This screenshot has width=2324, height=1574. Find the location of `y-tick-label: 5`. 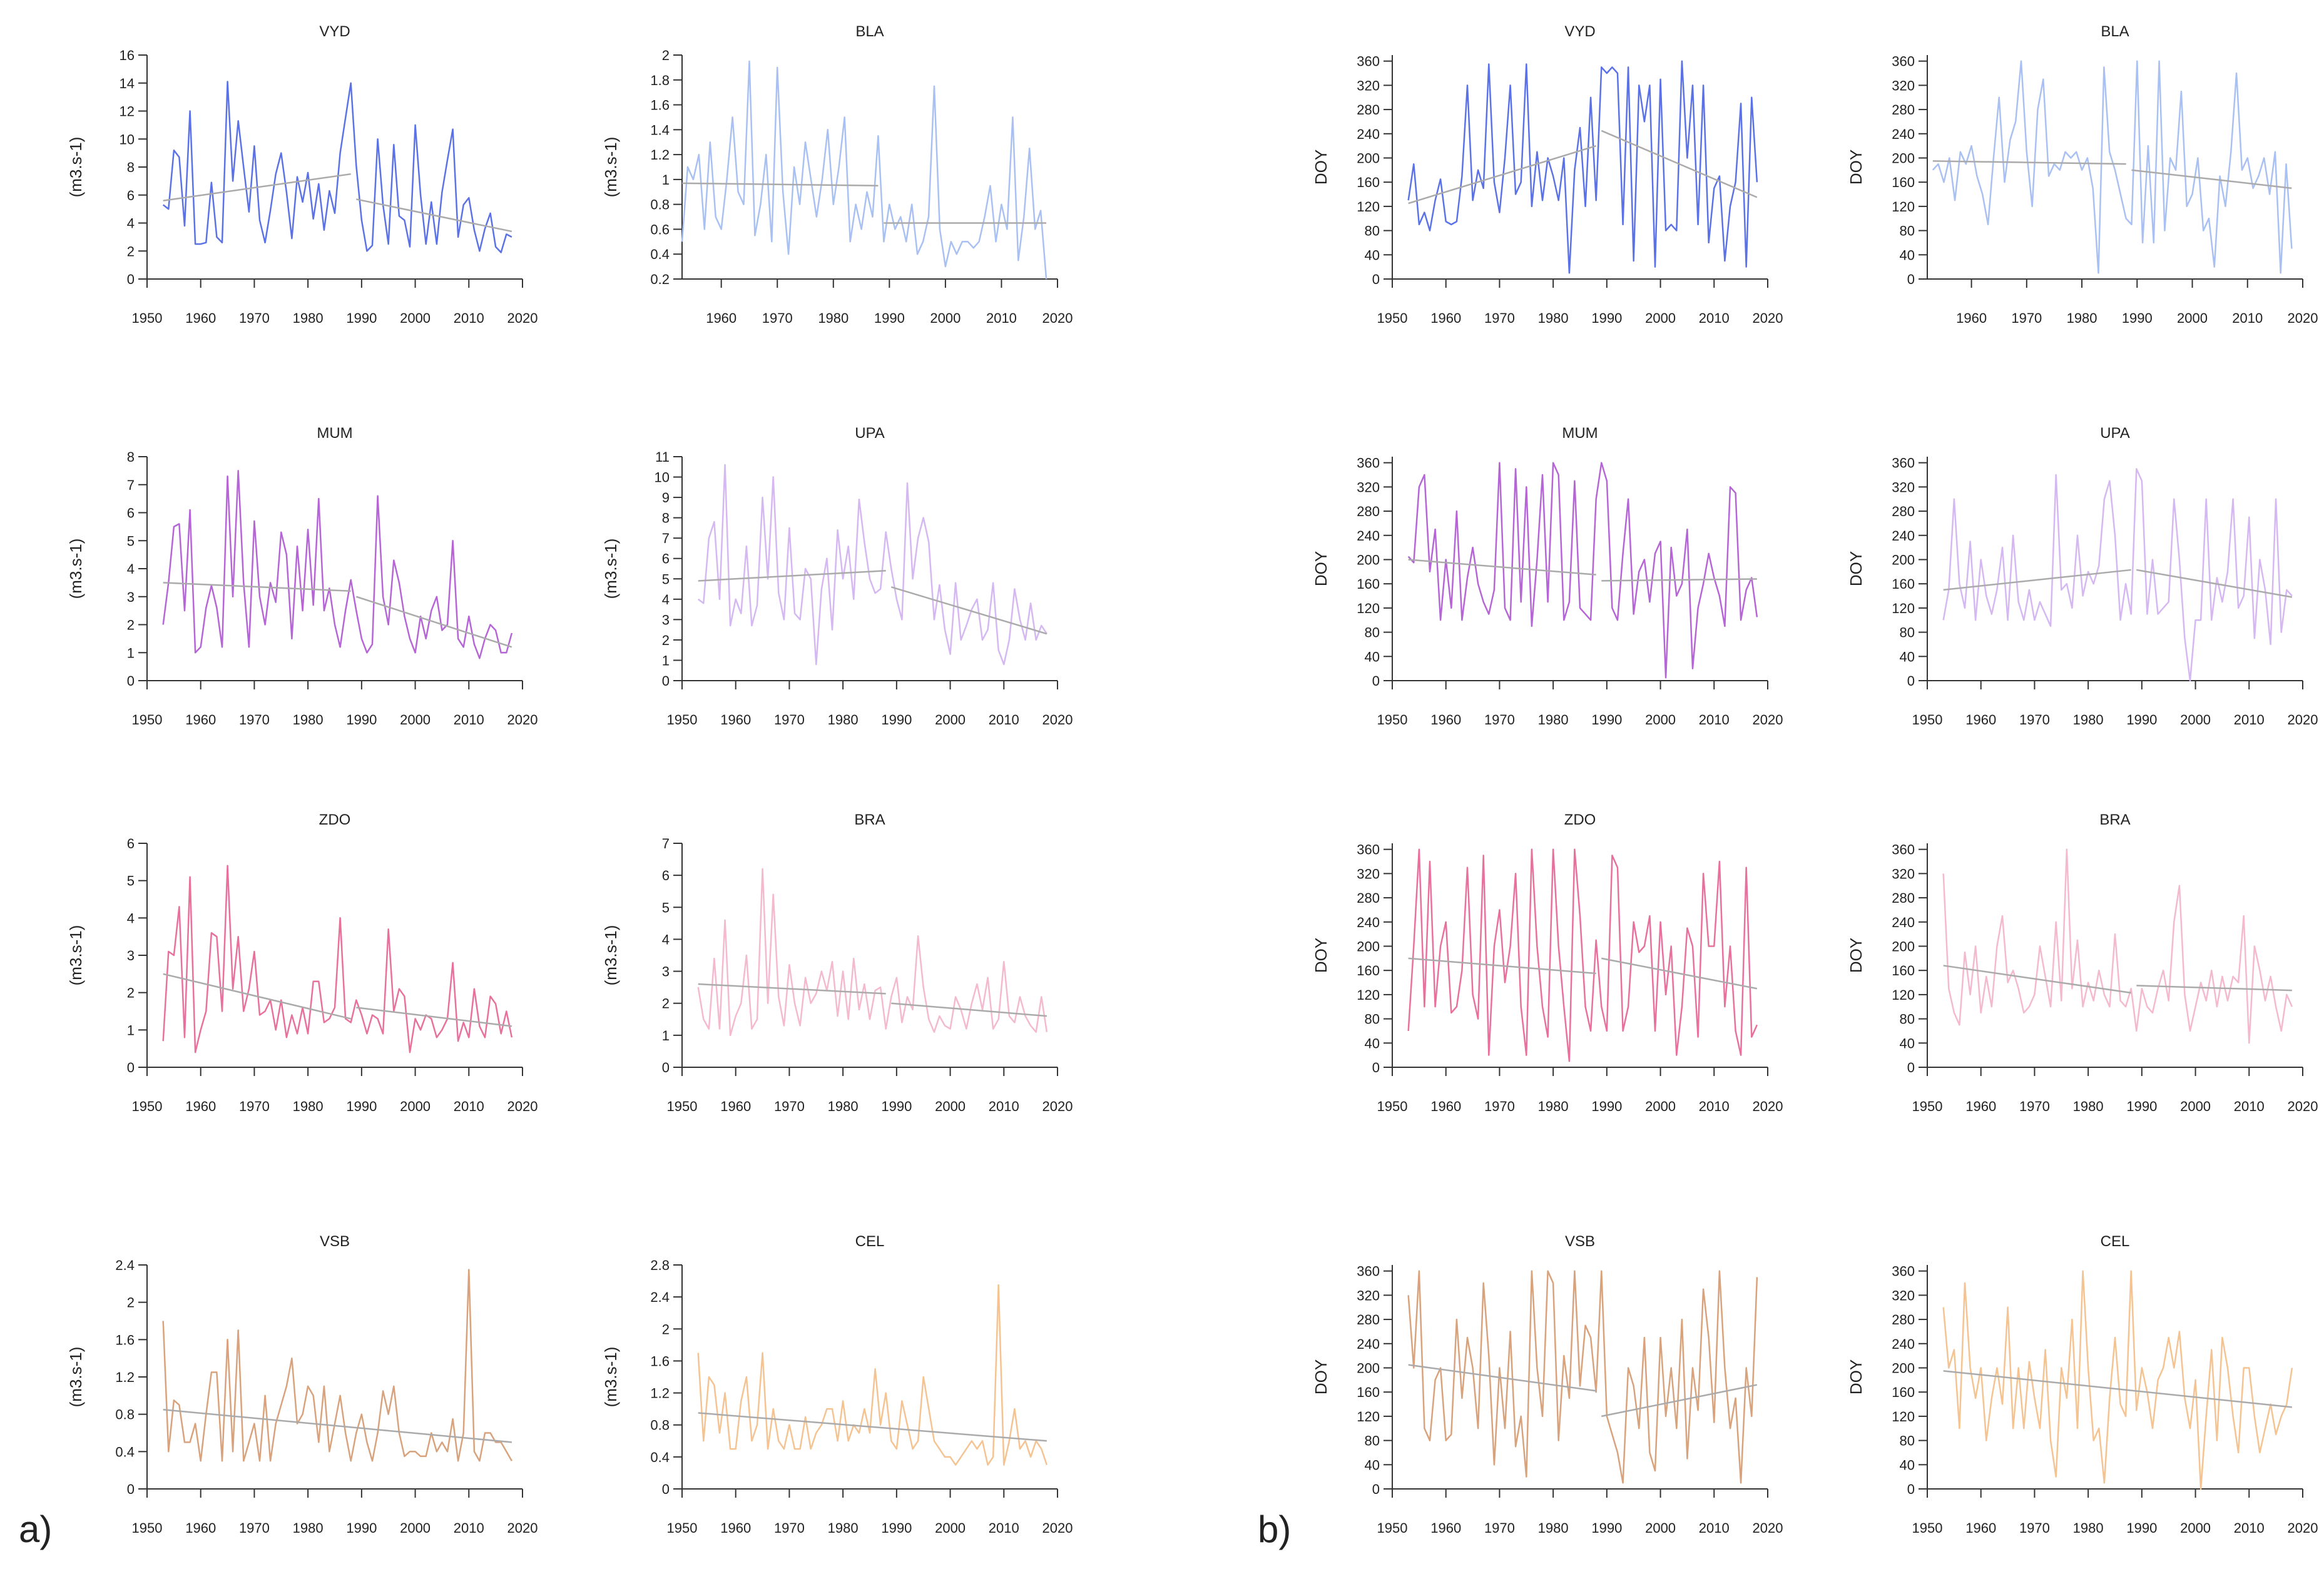

y-tick-label: 5 is located at coordinates (666, 908).